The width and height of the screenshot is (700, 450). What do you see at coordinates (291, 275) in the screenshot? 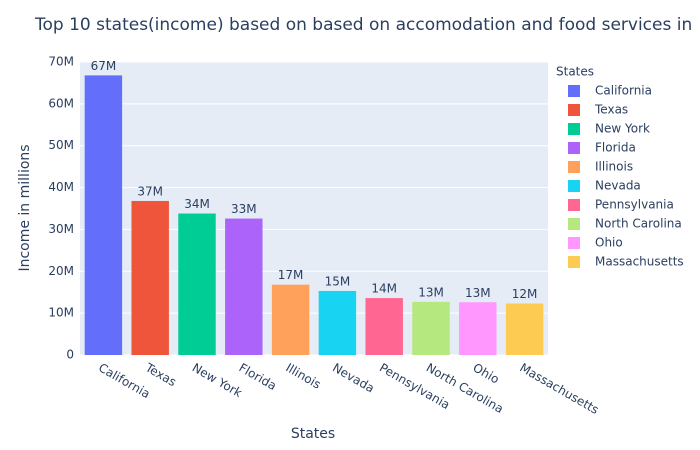
I see `value-label: 17M` at bounding box center [291, 275].